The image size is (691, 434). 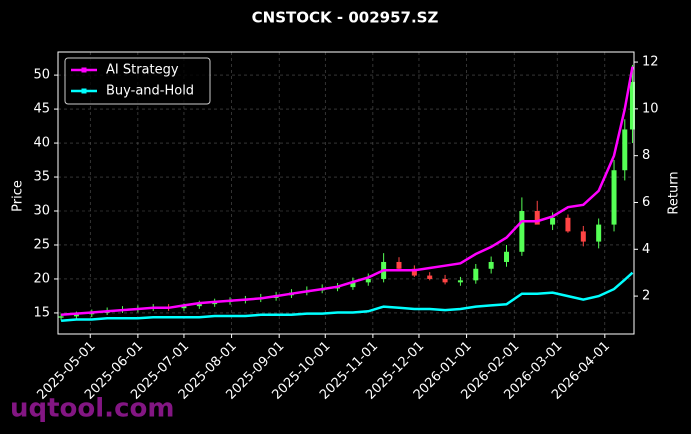 I want to click on y2-axis-label: Return, so click(x=674, y=192).